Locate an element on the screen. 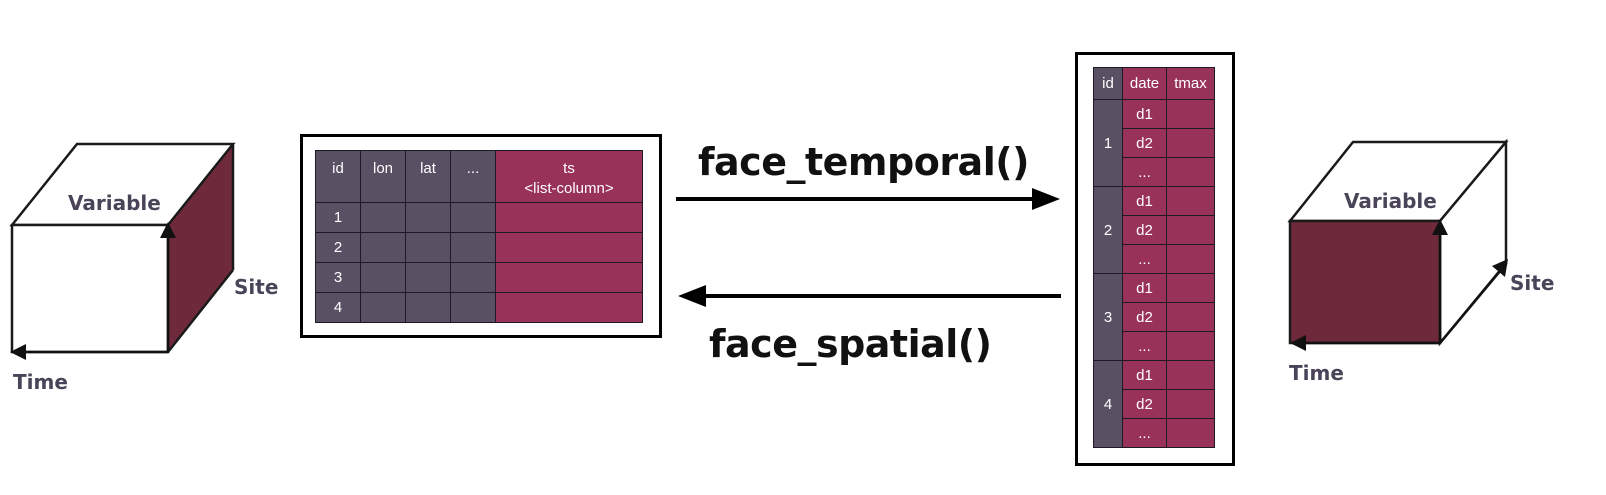  spatial-row-id: 4 is located at coordinates (338, 307).